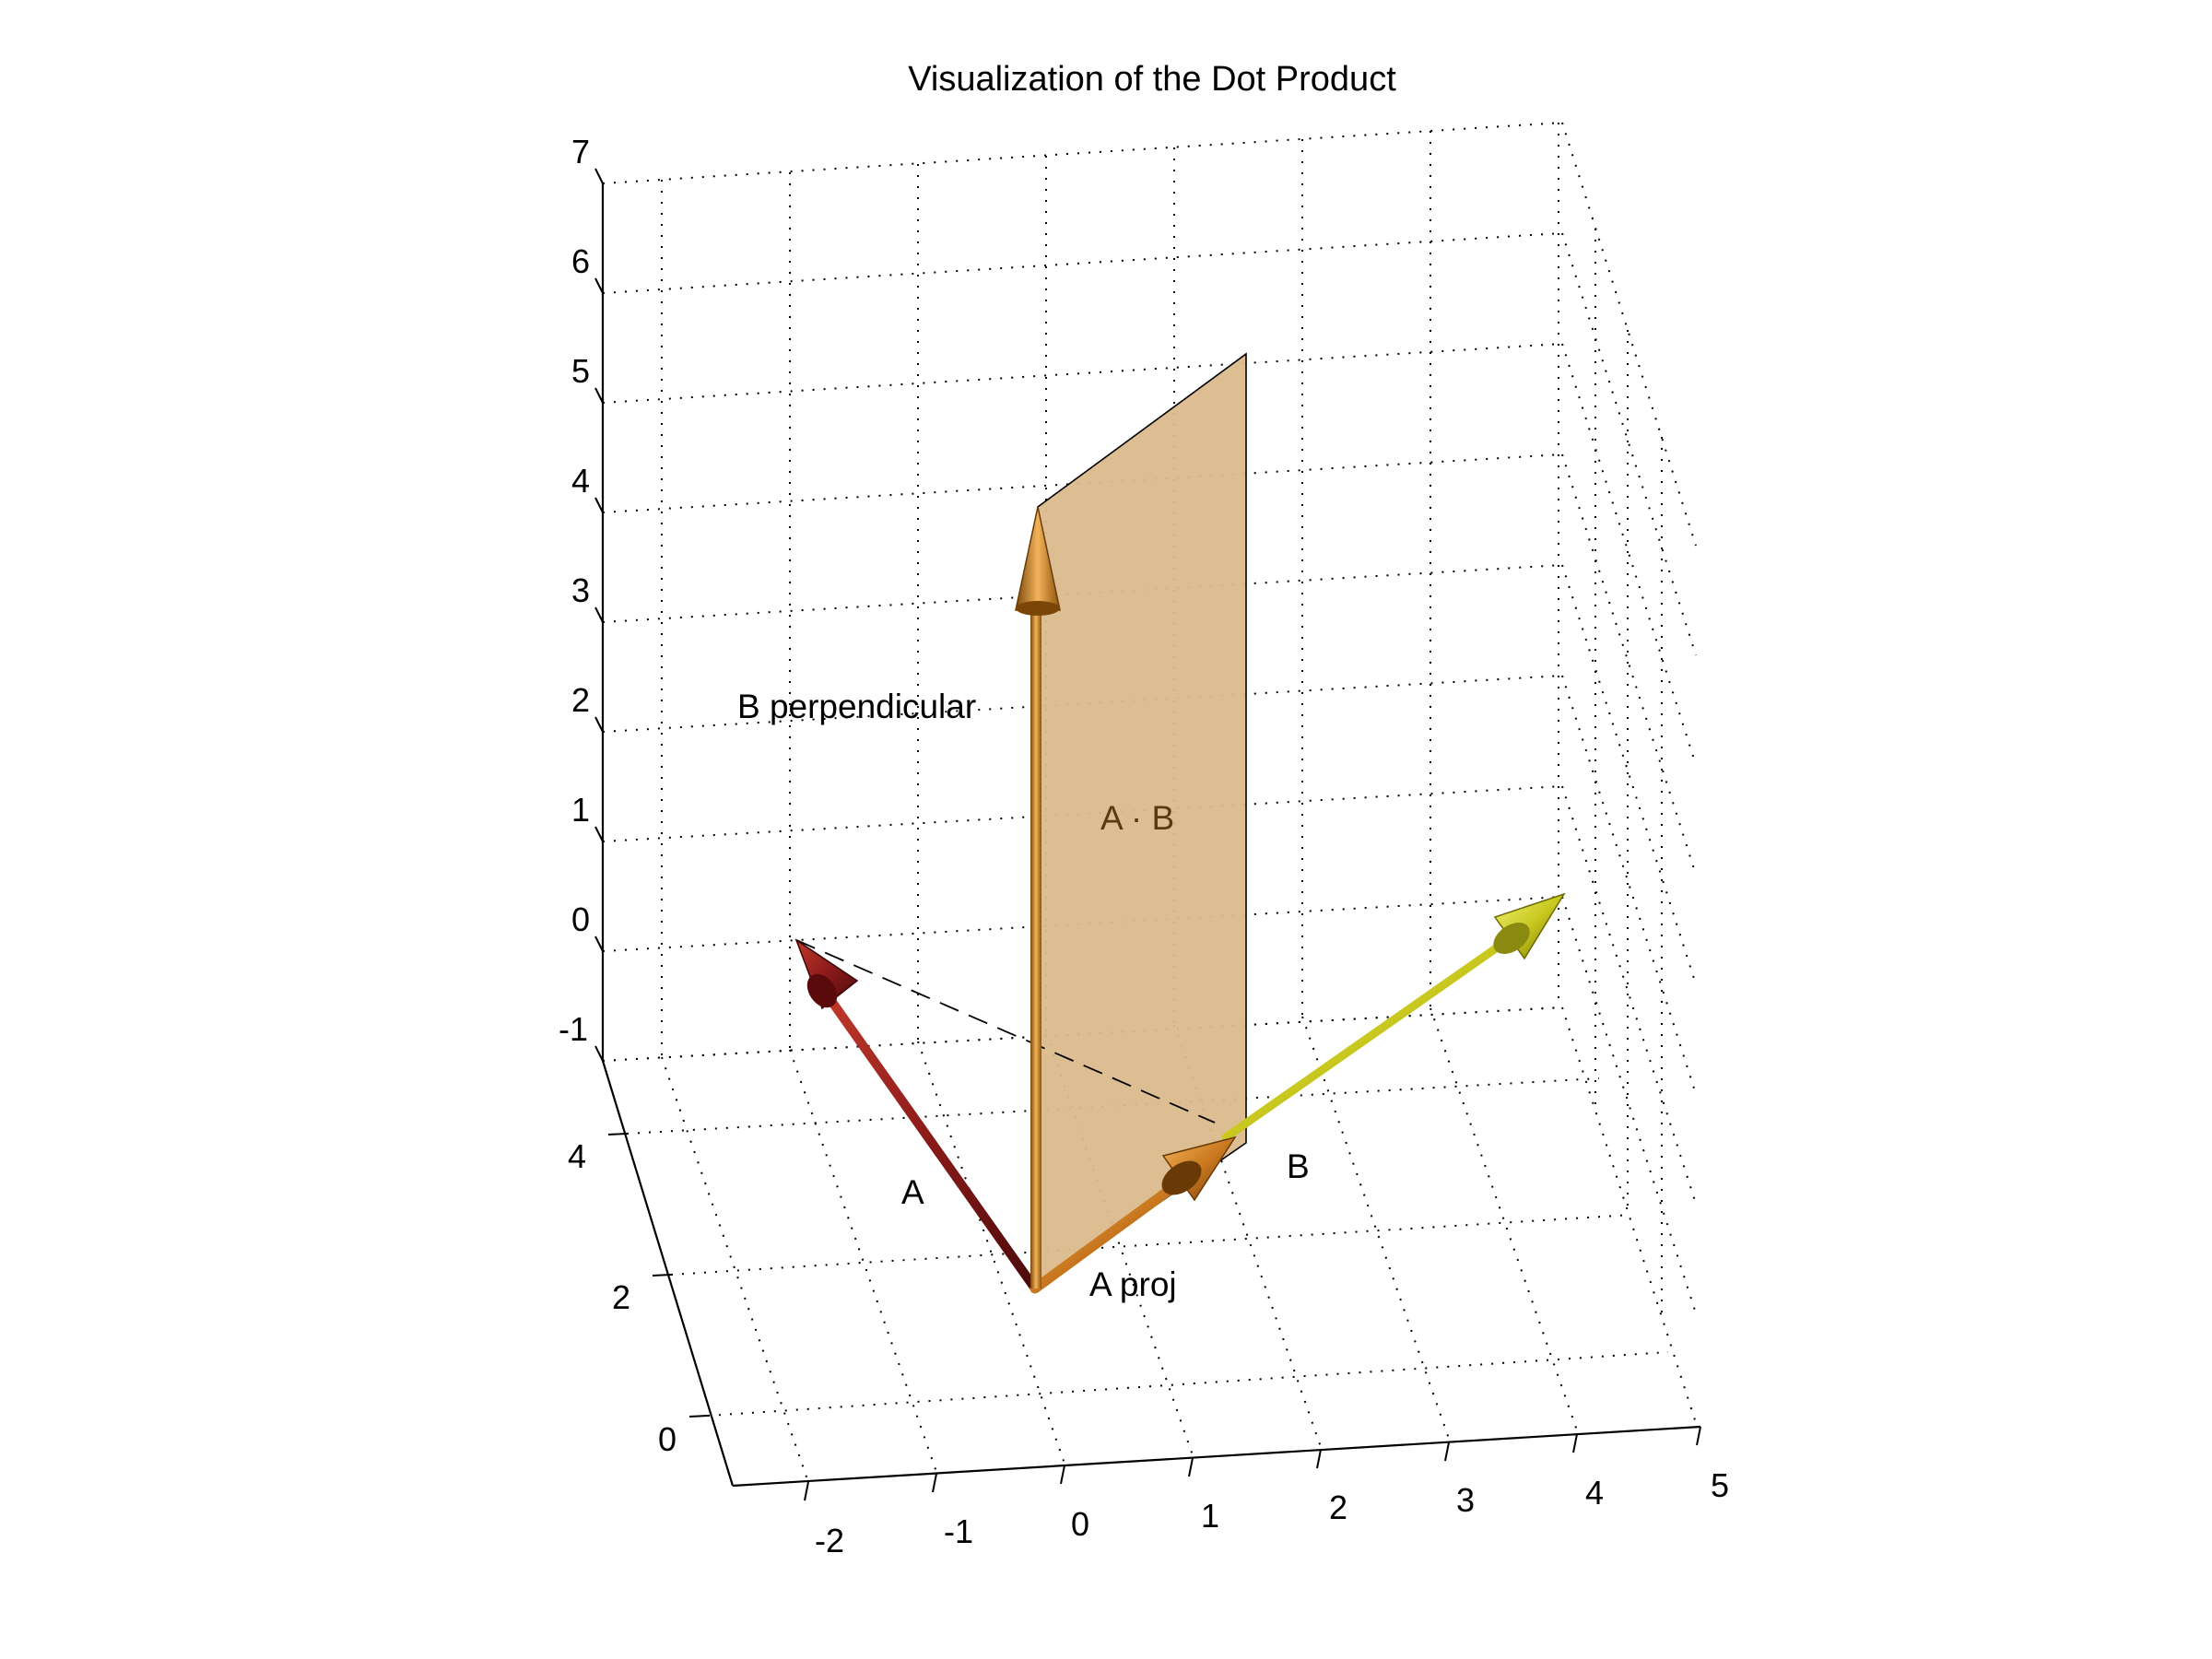 The height and width of the screenshot is (1659, 2212). I want to click on z-tick-label: 2, so click(580, 700).